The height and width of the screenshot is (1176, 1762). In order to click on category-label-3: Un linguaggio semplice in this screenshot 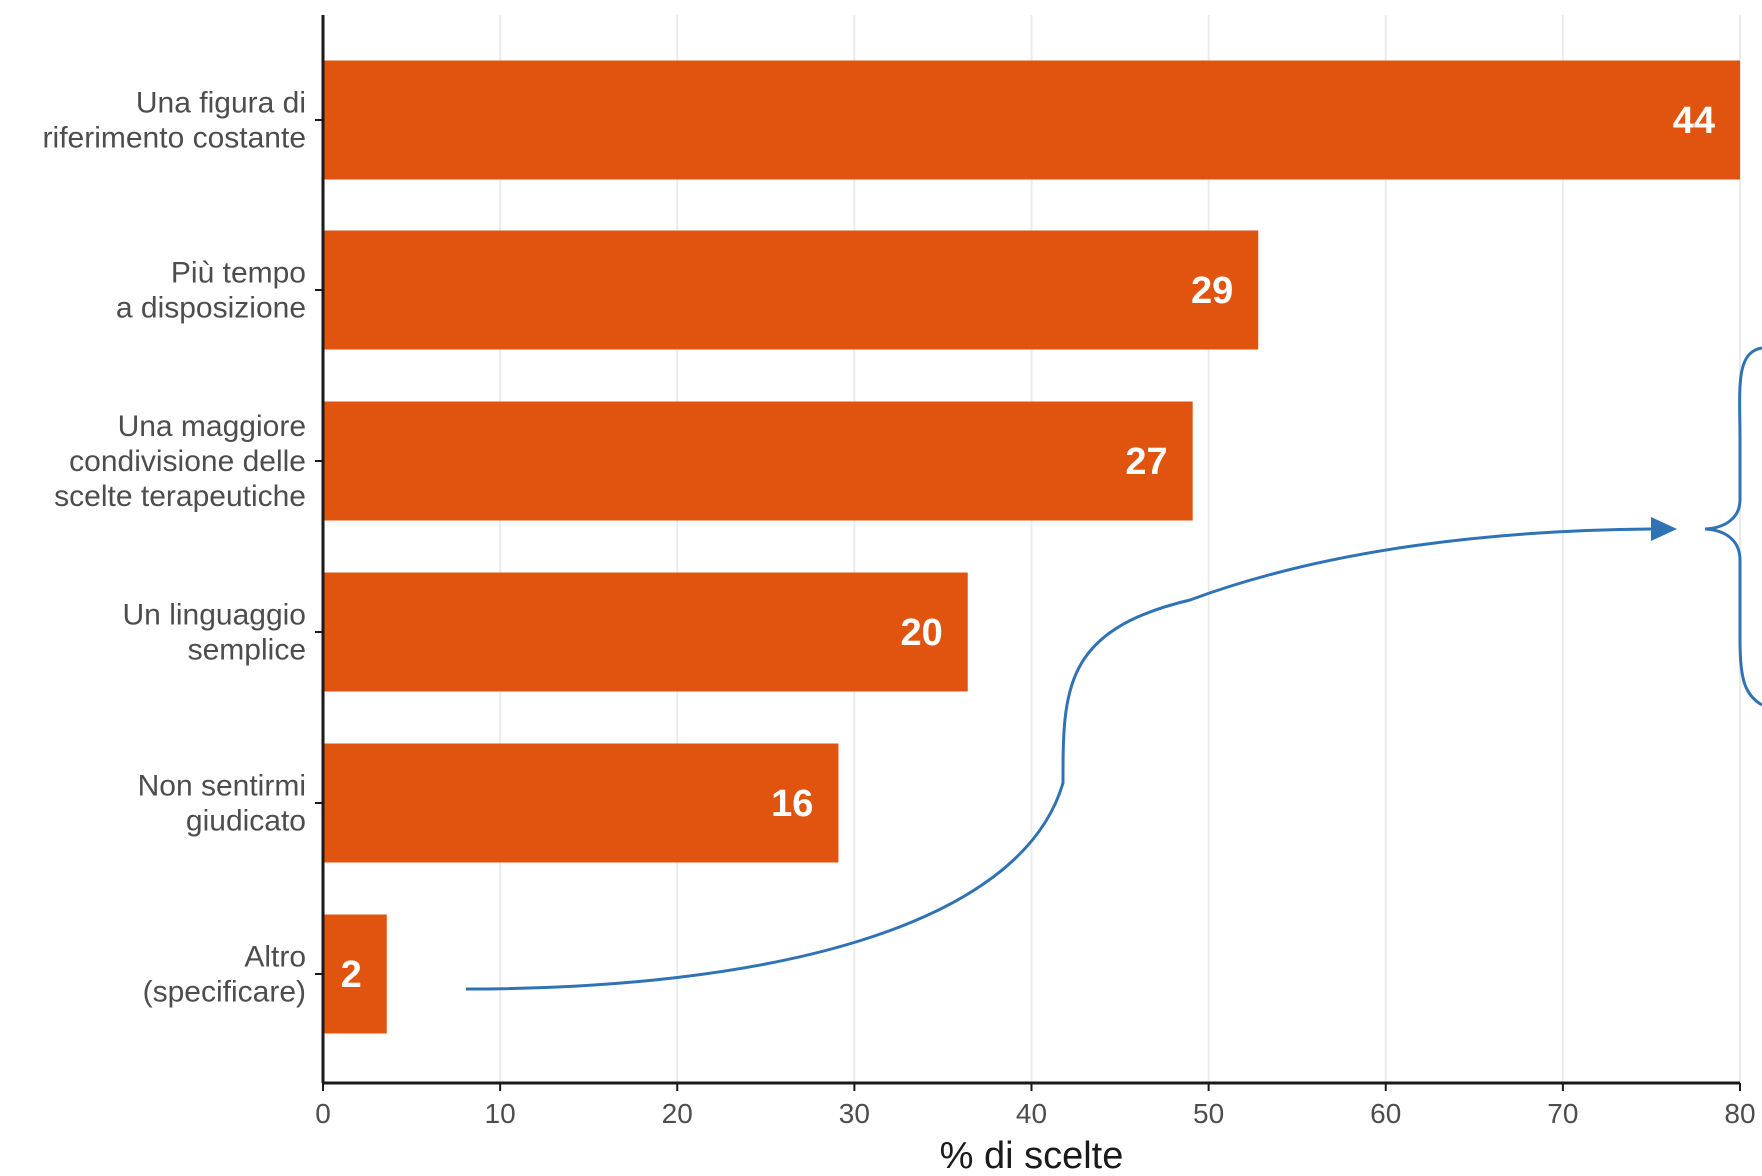, I will do `click(214, 633)`.